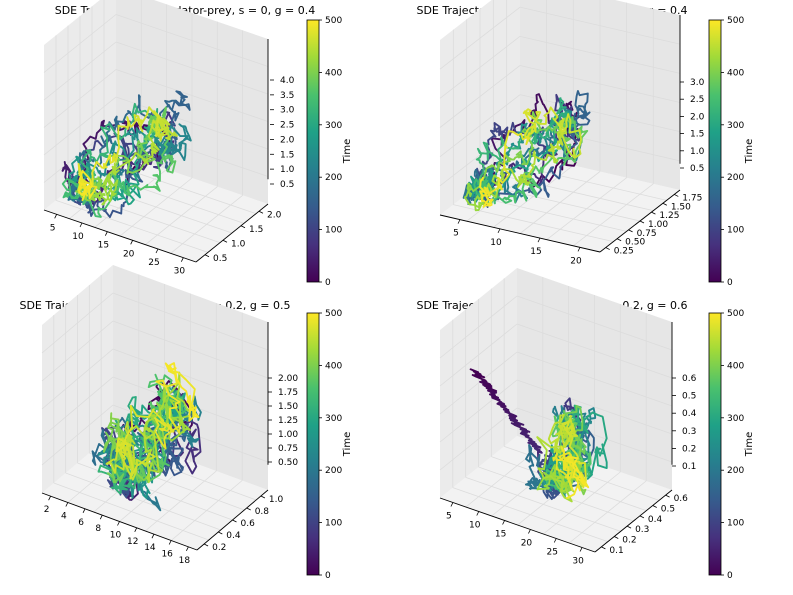 Image resolution: width=793 pixels, height=595 pixels. I want to click on chart-3-x-tick-label: 18, so click(185, 561).